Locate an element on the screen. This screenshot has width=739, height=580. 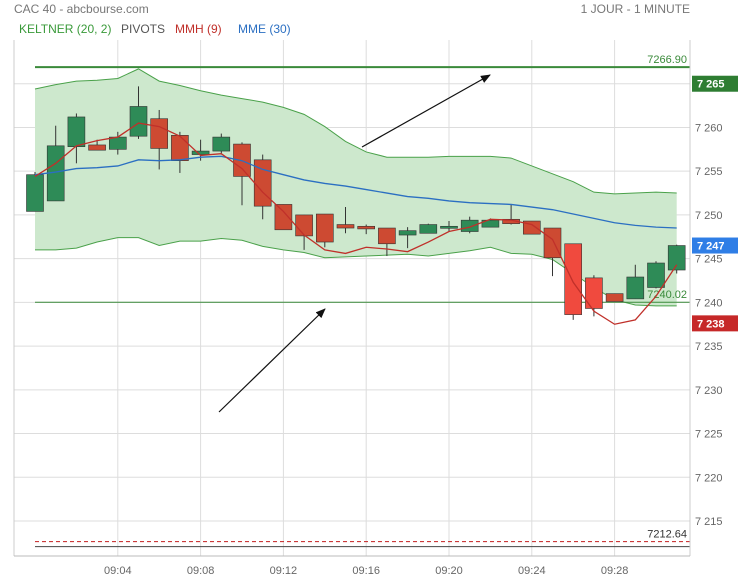
legend-mme: MME (30) is located at coordinates (264, 29).